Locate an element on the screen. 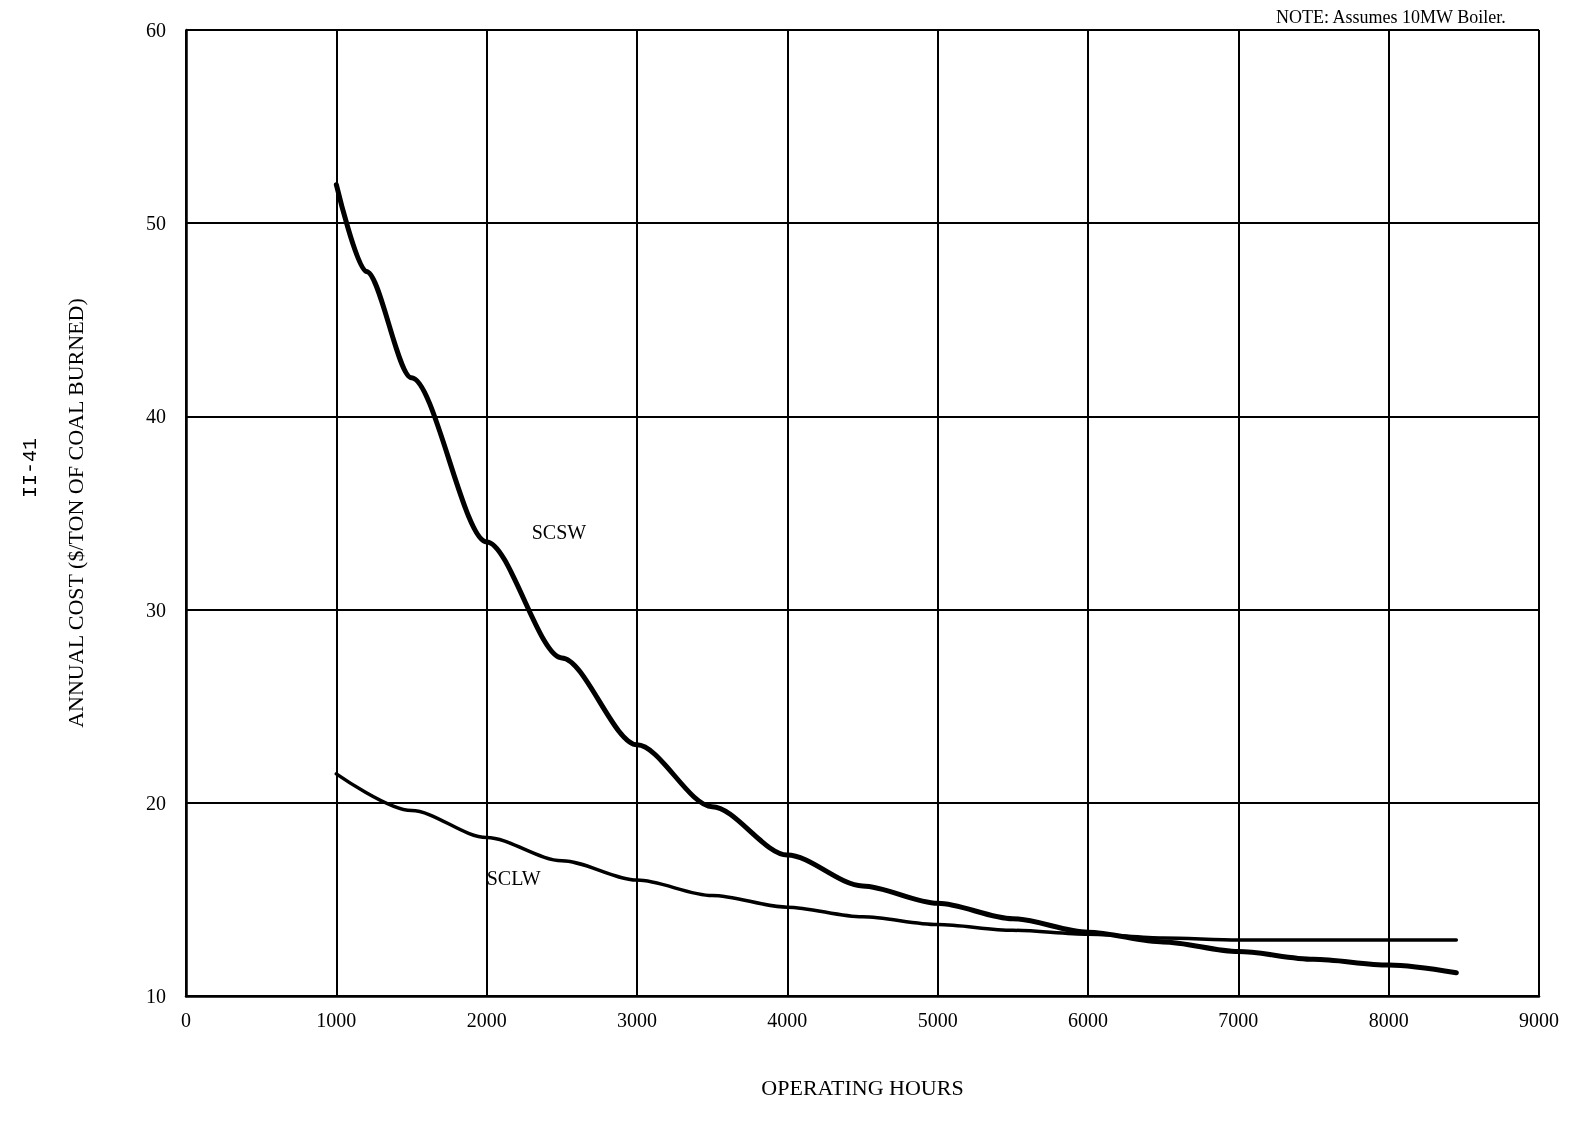 Image resolution: width=1595 pixels, height=1134 pixels. x-axis-title: OPERATING HOURS is located at coordinates (862, 1087).